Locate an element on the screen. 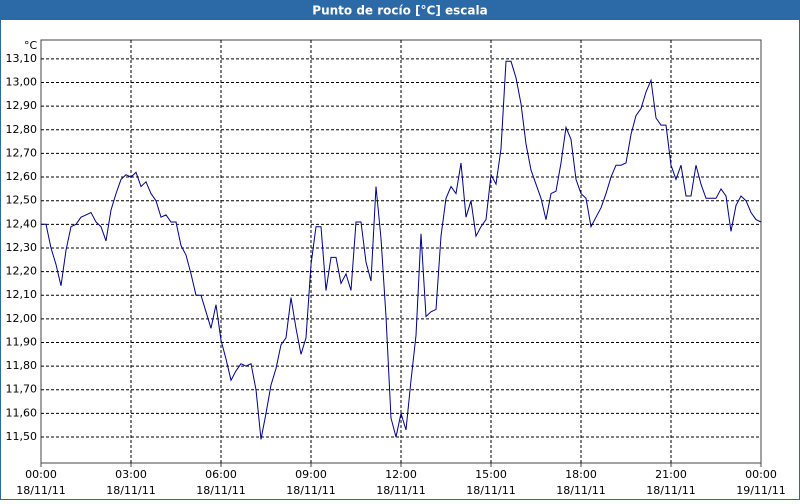 This screenshot has width=800, height=504. chart-title: Punto de rocío [°C] escala is located at coordinates (399, 11).